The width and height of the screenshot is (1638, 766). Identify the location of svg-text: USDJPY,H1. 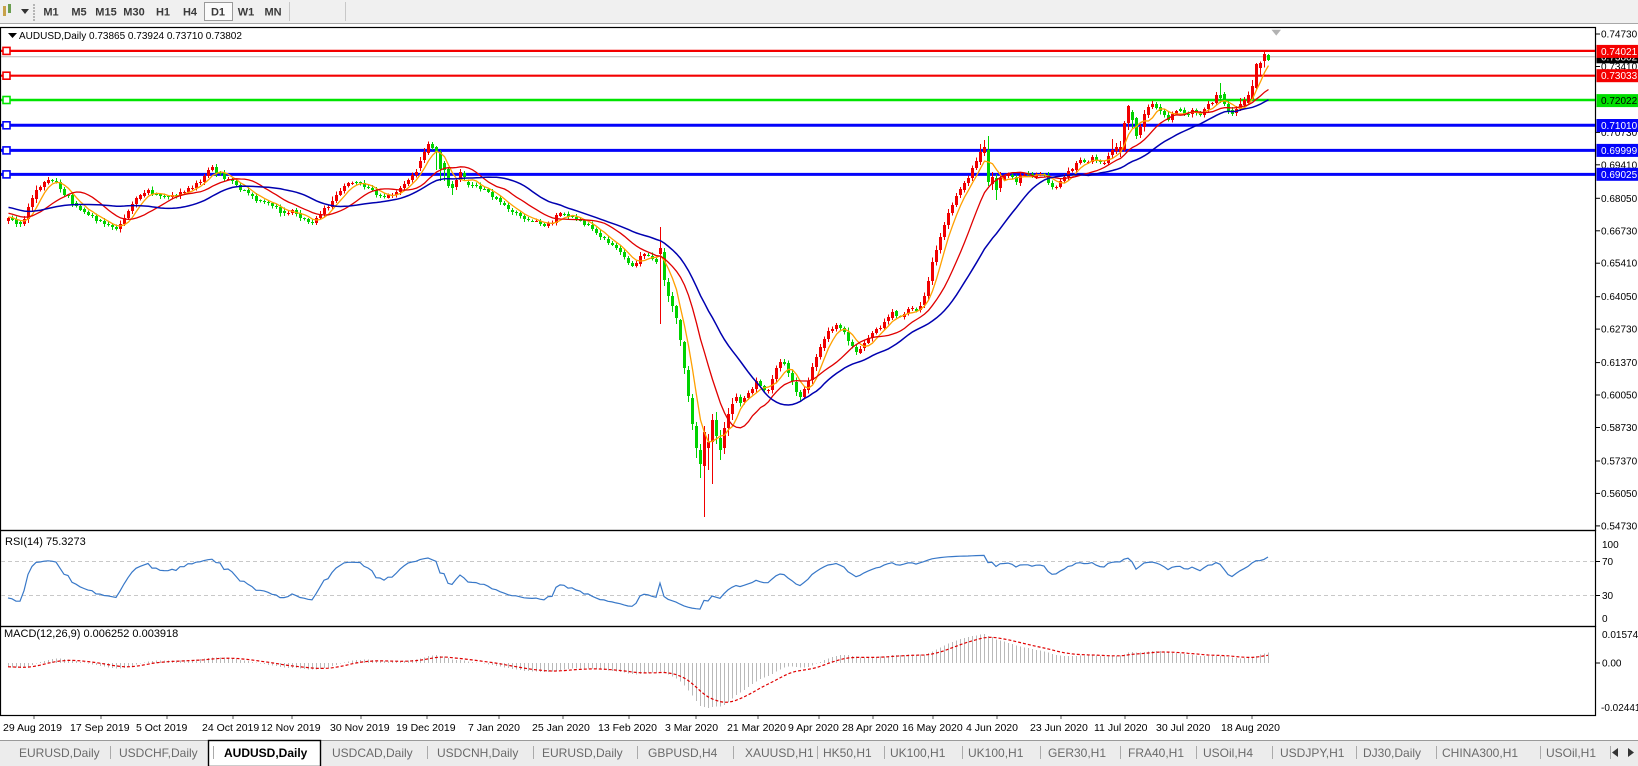
(1312, 753).